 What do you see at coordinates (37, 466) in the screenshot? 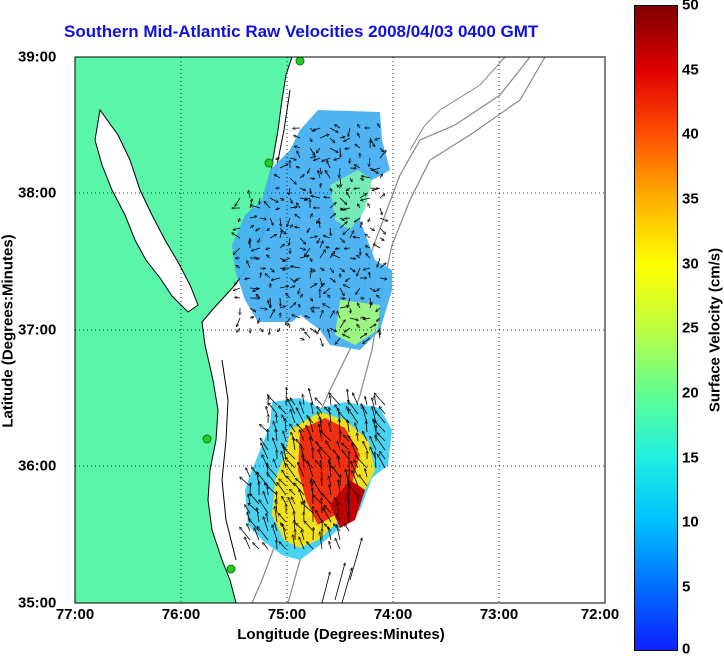
I see `y-tick-label: 36:00` at bounding box center [37, 466].